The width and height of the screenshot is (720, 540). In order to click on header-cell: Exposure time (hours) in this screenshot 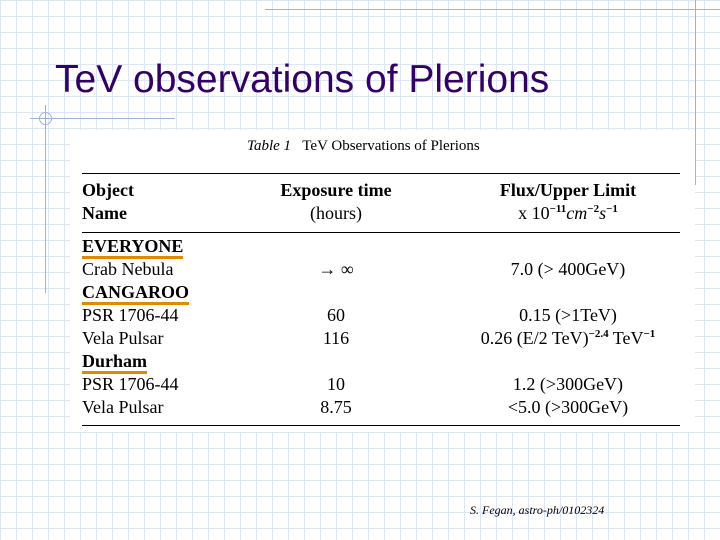, I will do `click(336, 202)`.